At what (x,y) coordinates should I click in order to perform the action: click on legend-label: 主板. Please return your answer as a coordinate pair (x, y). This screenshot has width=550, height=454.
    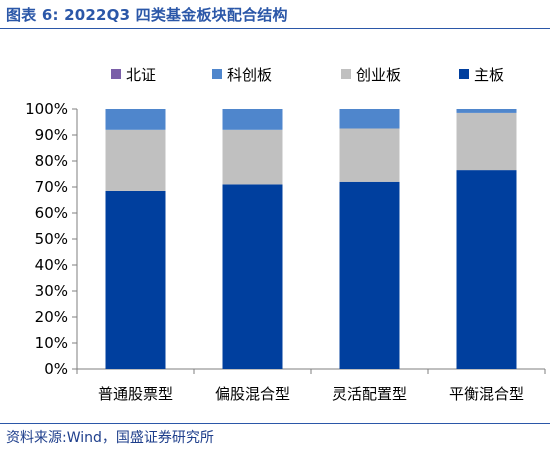
    Looking at the image, I should click on (489, 75).